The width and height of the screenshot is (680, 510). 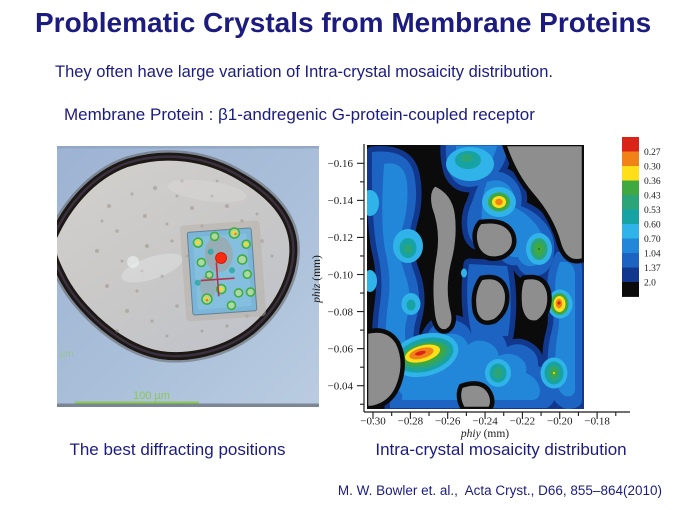 What do you see at coordinates (652, 182) in the screenshot?
I see `legend-level-label: 0.36` at bounding box center [652, 182].